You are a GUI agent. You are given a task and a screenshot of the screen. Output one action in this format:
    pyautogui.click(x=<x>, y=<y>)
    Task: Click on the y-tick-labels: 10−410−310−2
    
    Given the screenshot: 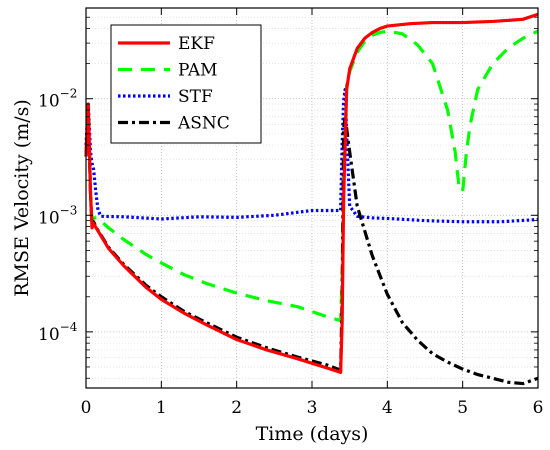 What is the action you would take?
    pyautogui.click(x=58, y=216)
    